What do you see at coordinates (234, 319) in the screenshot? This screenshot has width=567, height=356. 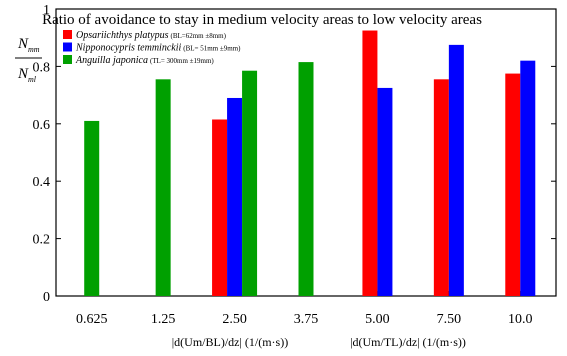 I see `x-tick-label: 2.50` at bounding box center [234, 319].